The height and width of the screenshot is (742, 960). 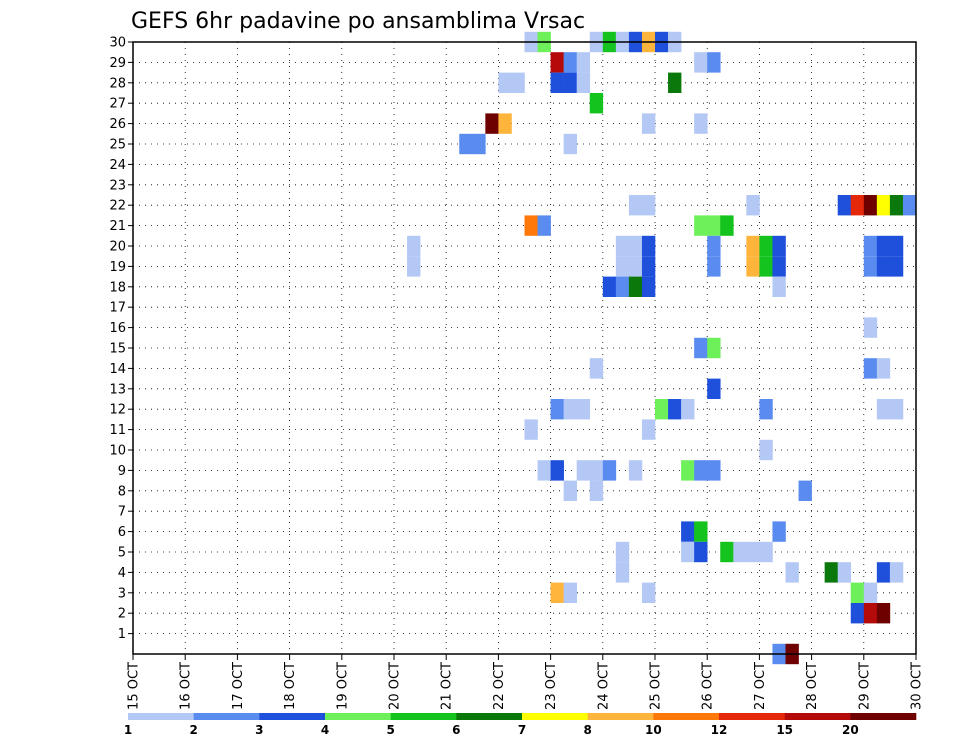 What do you see at coordinates (117, 83) in the screenshot?
I see `y-tick-label: 28` at bounding box center [117, 83].